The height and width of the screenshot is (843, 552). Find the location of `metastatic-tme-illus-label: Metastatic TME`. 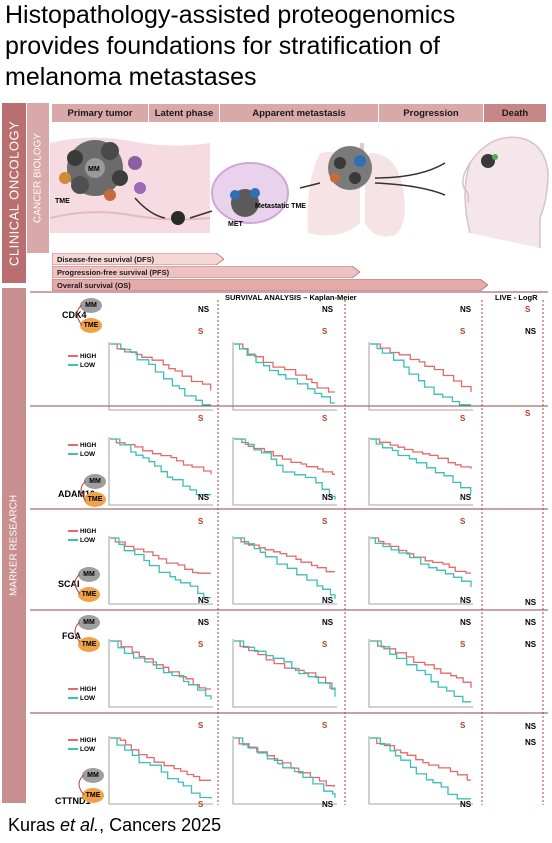

metastatic-tme-illus-label: Metastatic TME is located at coordinates (280, 206).